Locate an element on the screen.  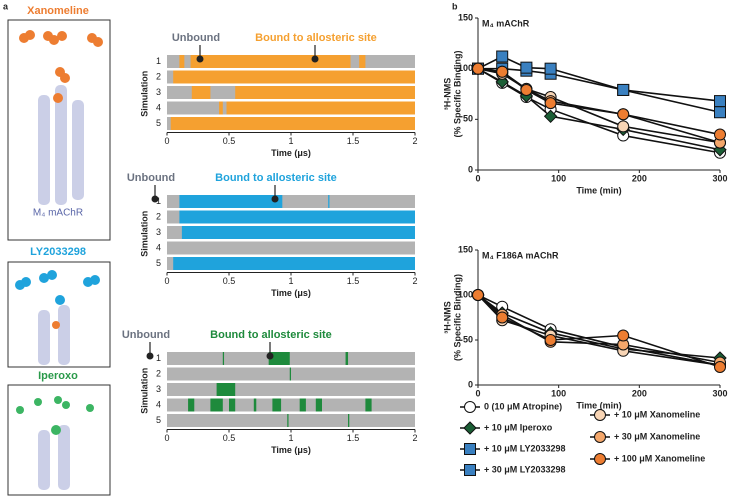
molecule-panel is located at coordinates (59, 440).